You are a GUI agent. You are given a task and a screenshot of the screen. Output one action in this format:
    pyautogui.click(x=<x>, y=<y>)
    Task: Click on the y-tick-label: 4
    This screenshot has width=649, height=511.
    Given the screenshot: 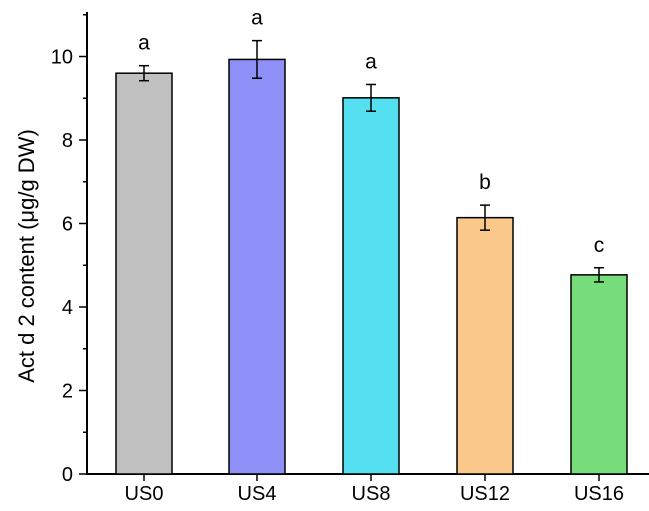 What is the action you would take?
    pyautogui.click(x=67, y=308)
    